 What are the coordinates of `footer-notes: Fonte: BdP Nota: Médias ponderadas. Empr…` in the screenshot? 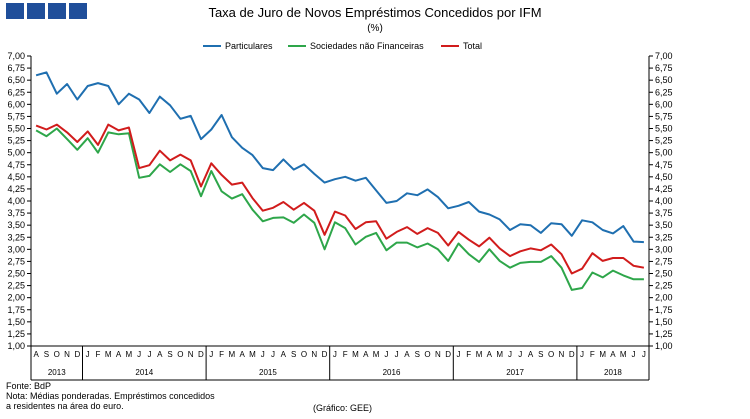 It's located at (110, 396).